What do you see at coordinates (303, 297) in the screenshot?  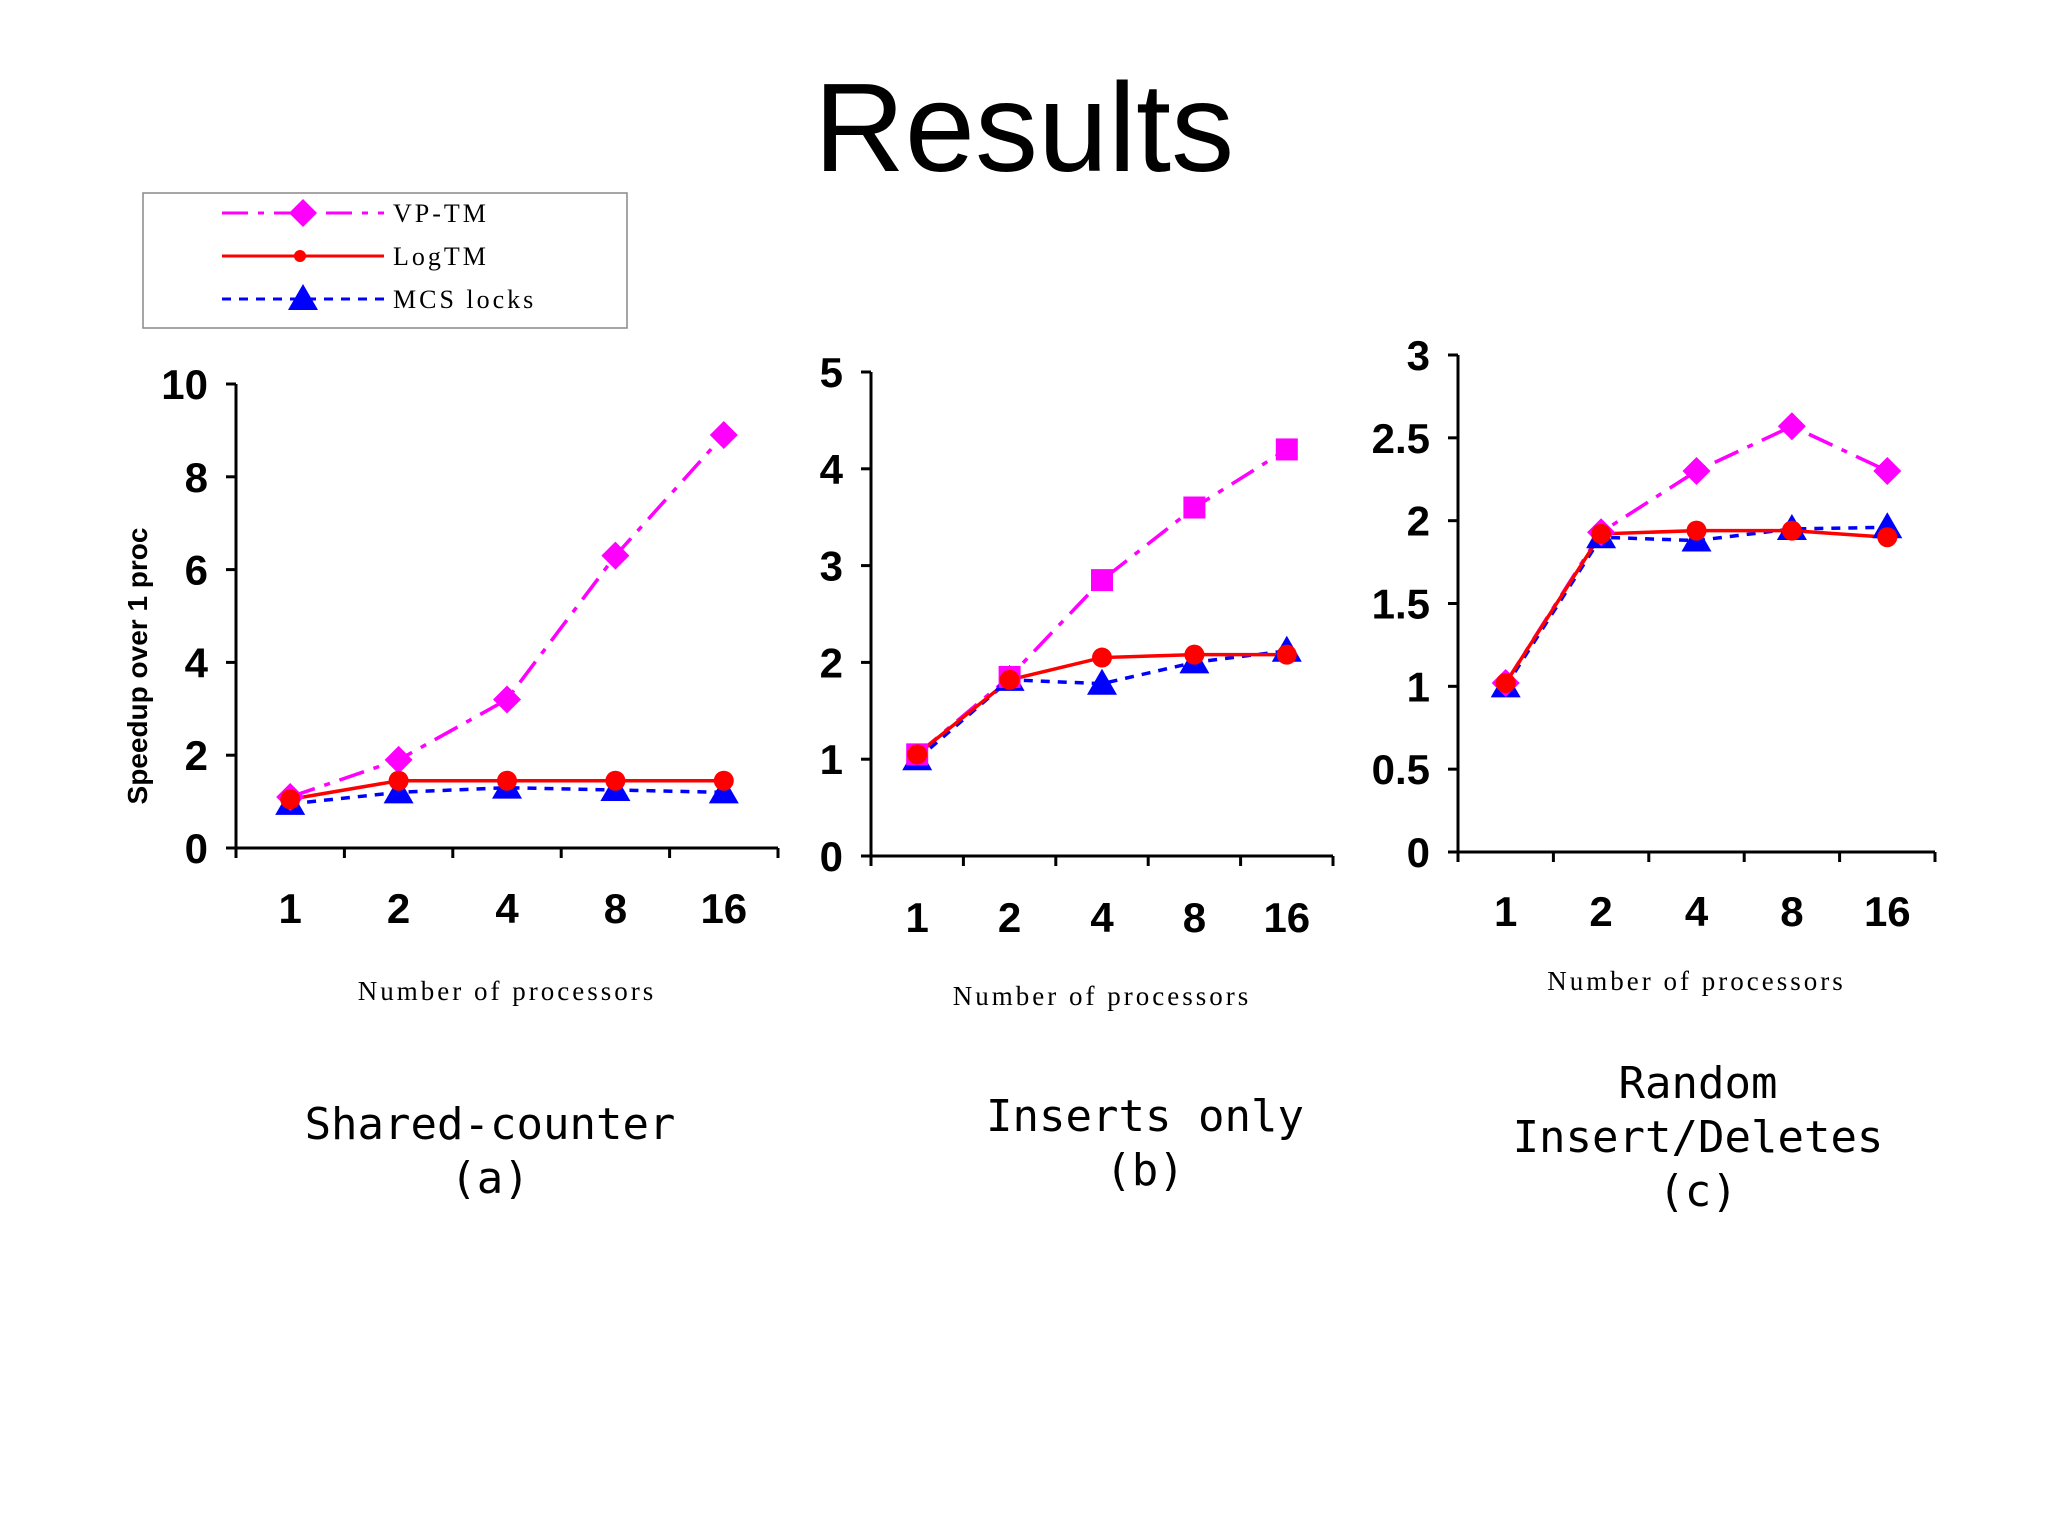 I see `legend-marker-mcs-locks` at bounding box center [303, 297].